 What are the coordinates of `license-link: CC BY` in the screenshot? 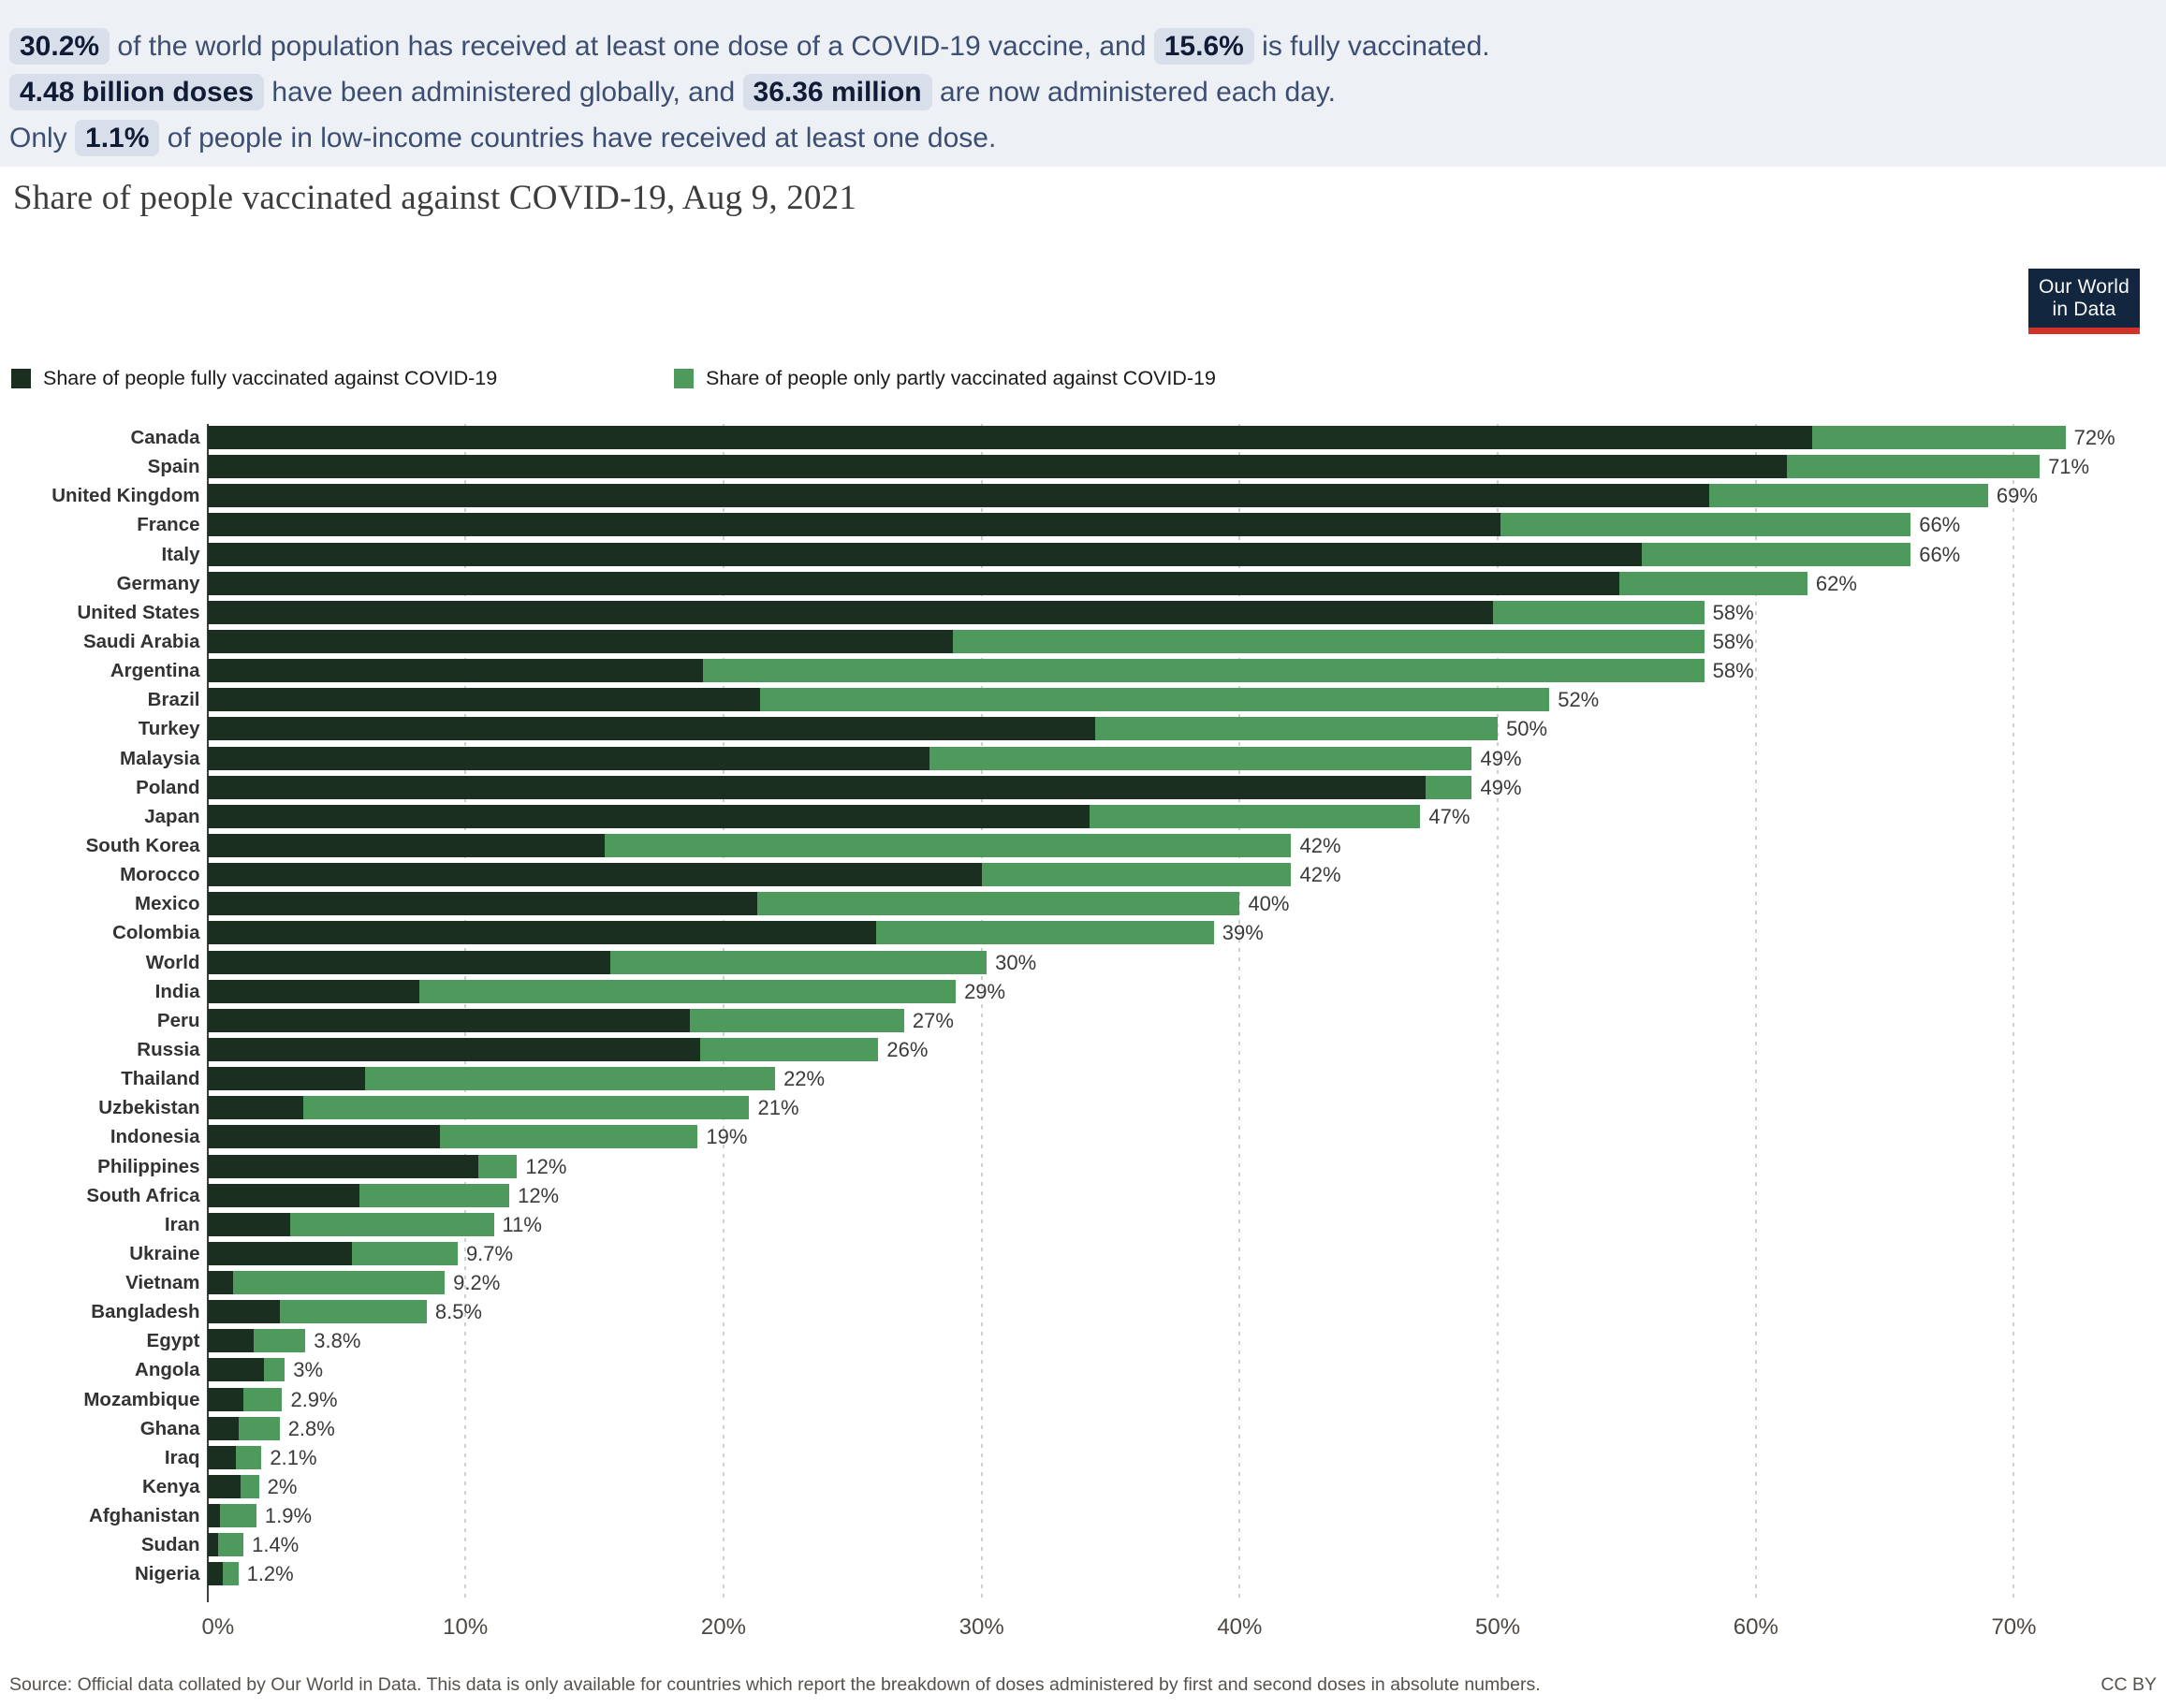 It's located at (2128, 1684).